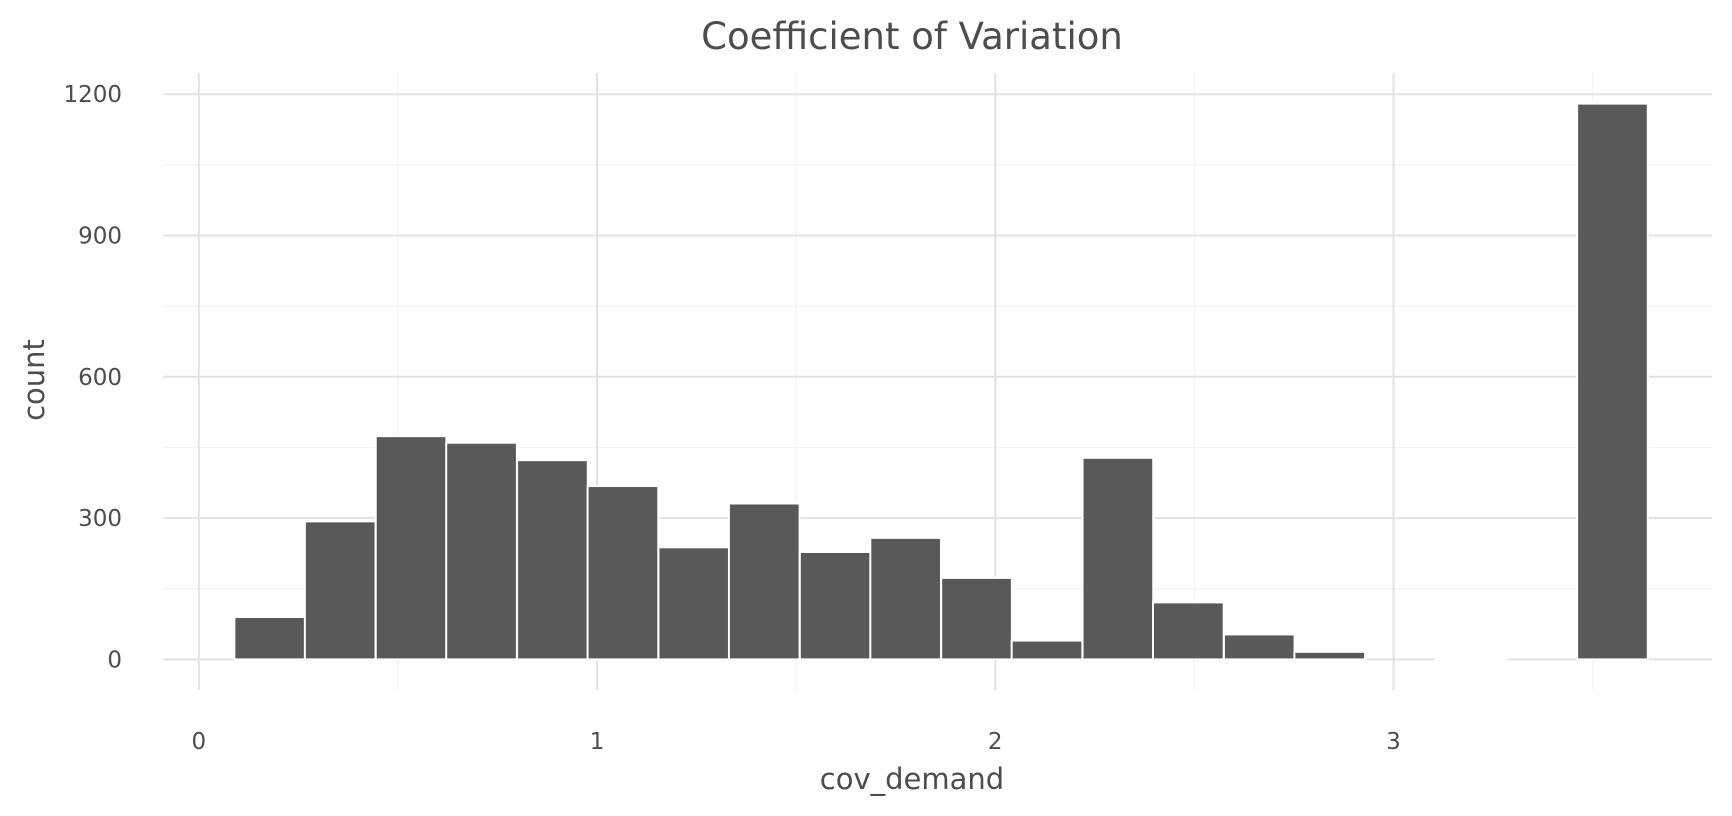 The image size is (1732, 816). Describe the element at coordinates (34, 380) in the screenshot. I see `y-axis-title: count` at that location.